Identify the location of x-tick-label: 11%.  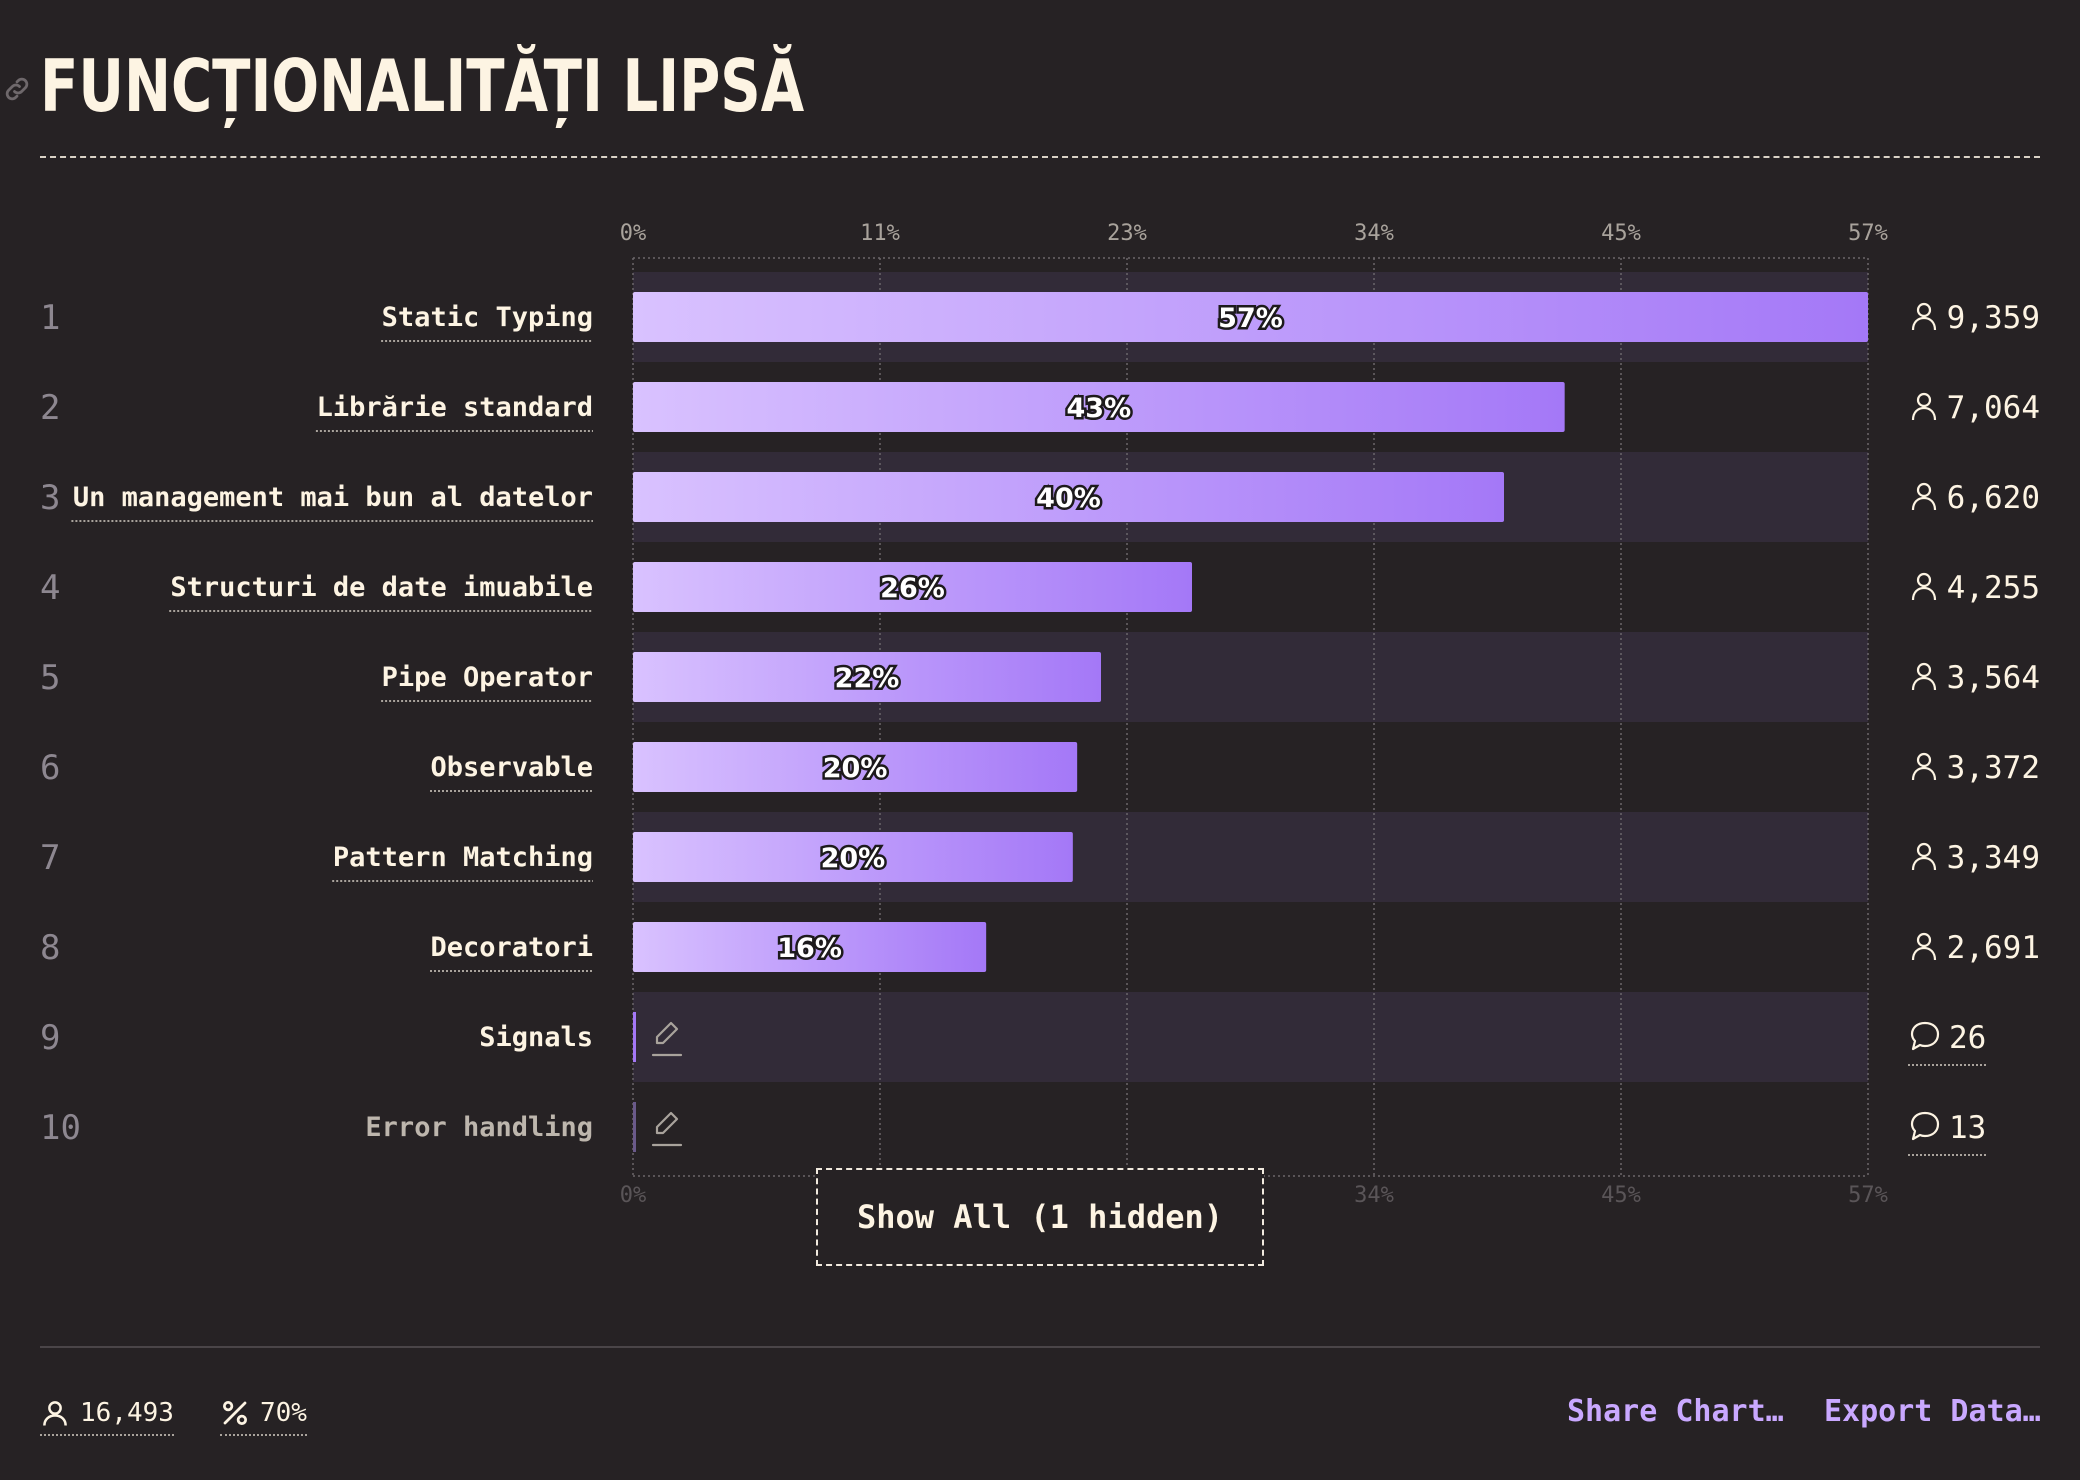
(880, 233).